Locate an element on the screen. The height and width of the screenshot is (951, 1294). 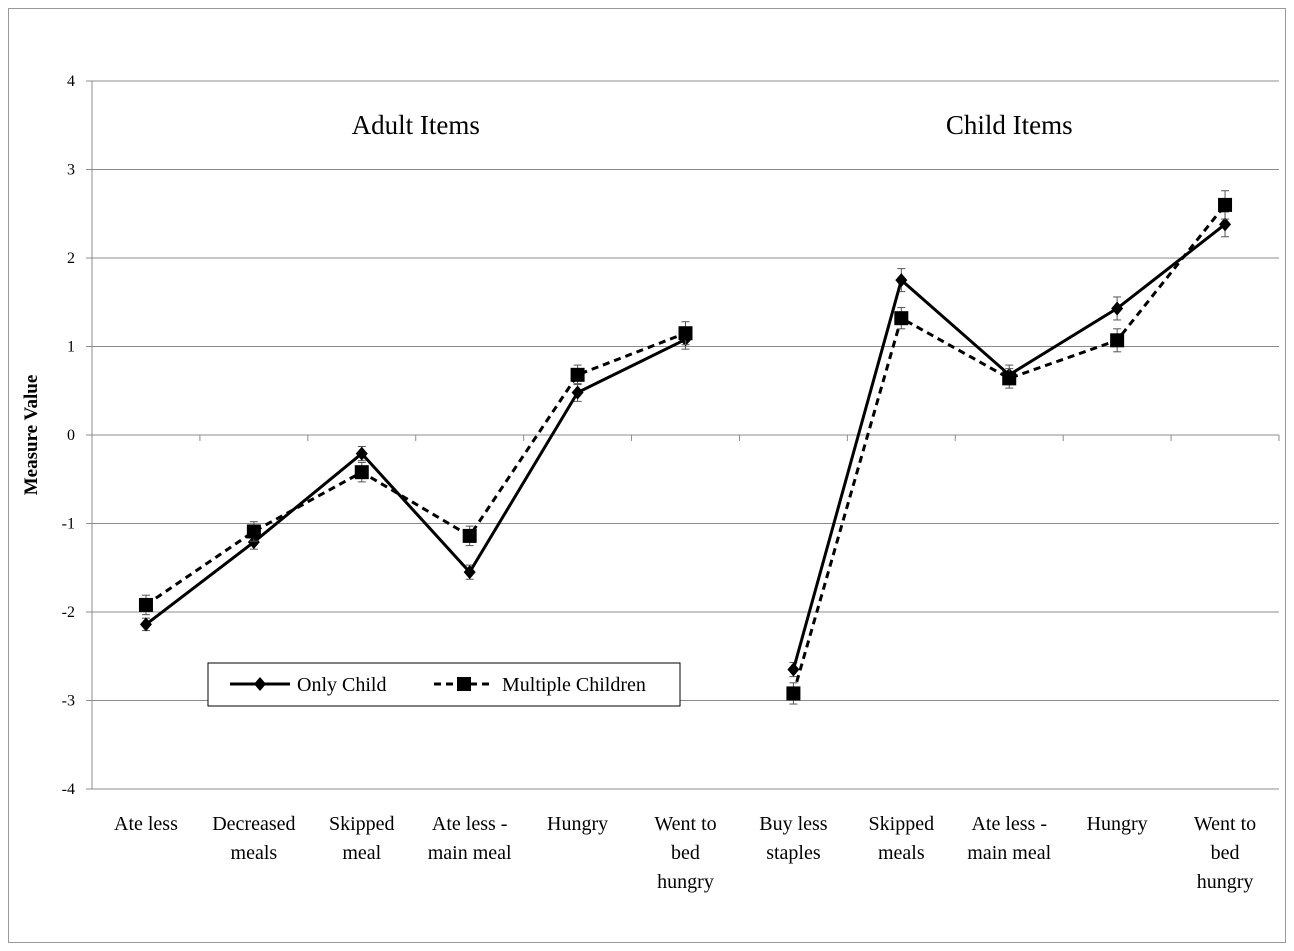
group-label: Child Items is located at coordinates (1009, 125).